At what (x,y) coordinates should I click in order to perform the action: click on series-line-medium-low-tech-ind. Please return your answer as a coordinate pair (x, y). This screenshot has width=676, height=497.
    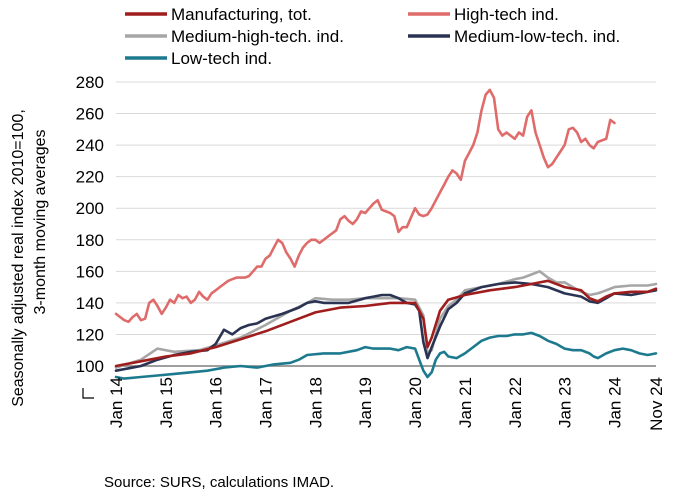
    Looking at the image, I should click on (386, 326).